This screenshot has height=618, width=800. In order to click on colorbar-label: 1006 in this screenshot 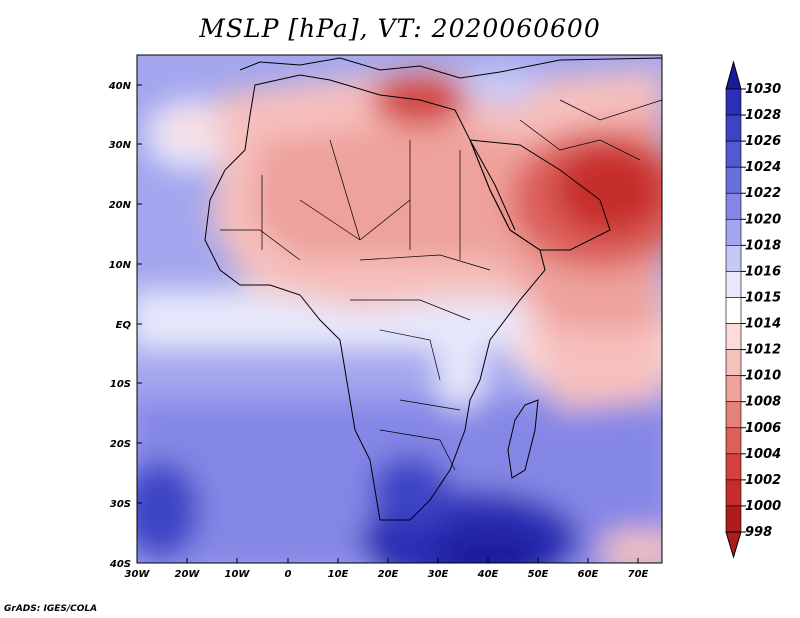, I will do `click(763, 428)`.